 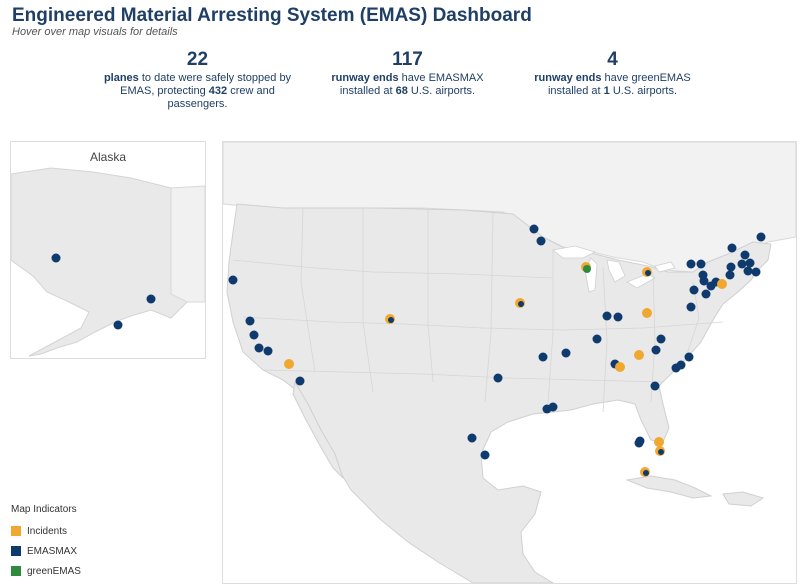 I want to click on legend-item-incidents: Incidents, so click(x=46, y=531).